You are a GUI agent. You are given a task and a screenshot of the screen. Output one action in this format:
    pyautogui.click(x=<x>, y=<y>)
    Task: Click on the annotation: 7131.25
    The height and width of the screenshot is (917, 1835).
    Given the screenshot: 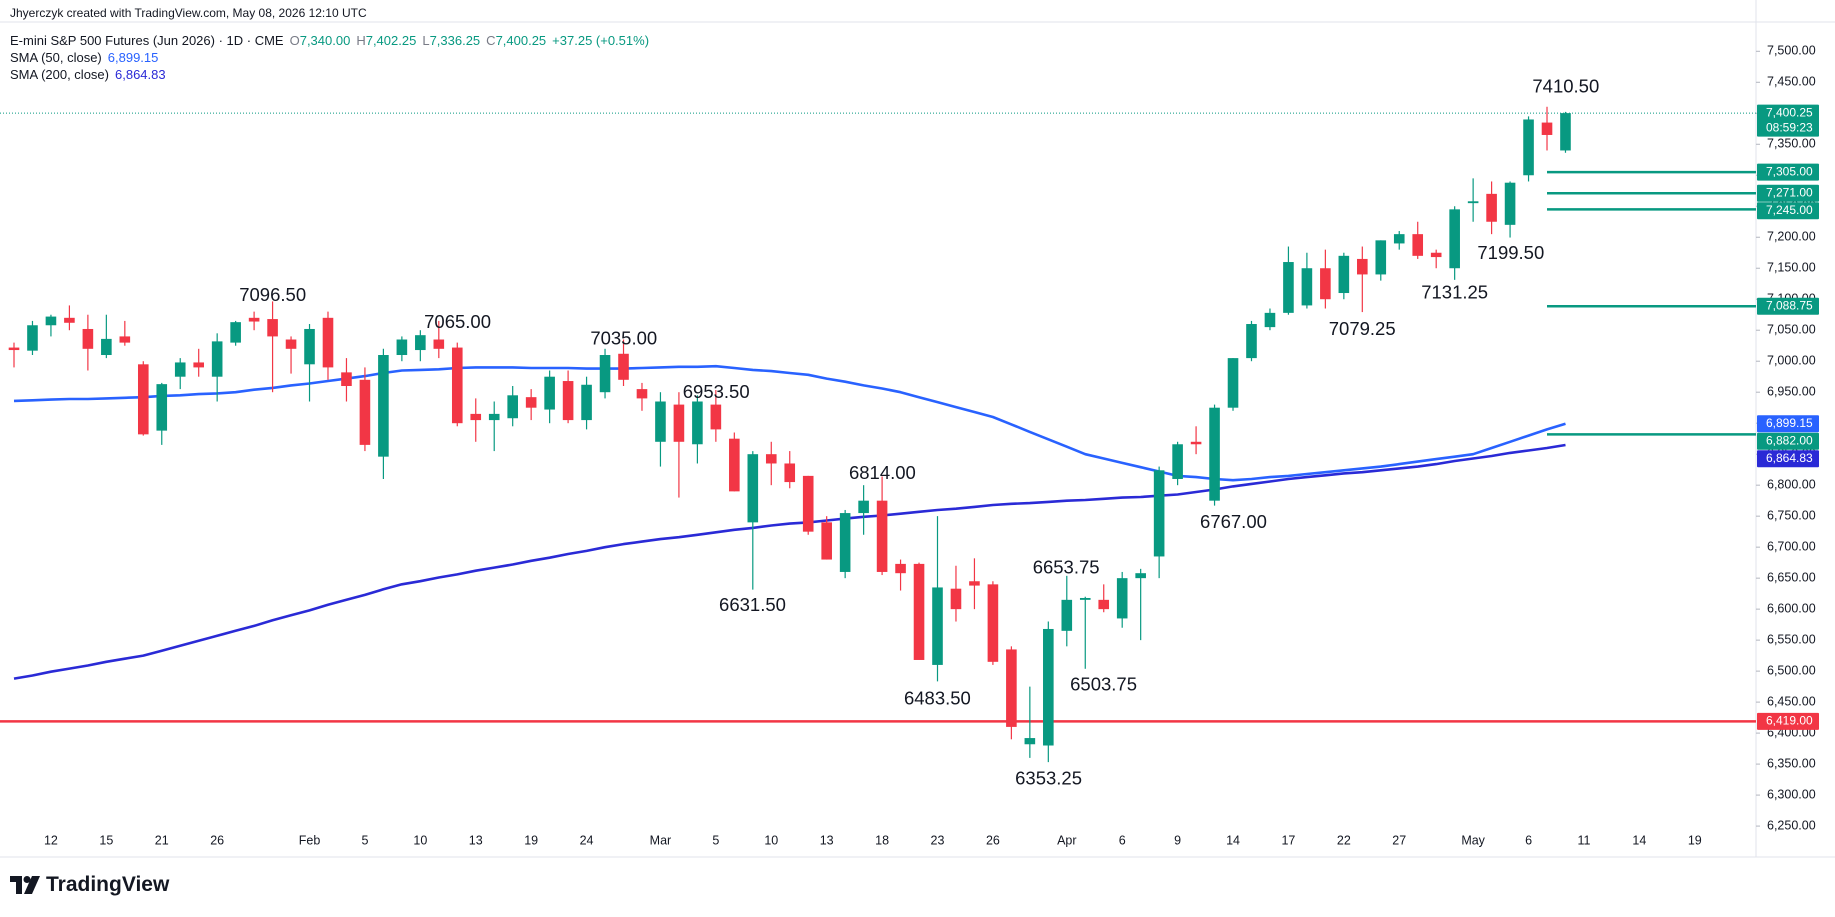 What is the action you would take?
    pyautogui.click(x=1454, y=292)
    